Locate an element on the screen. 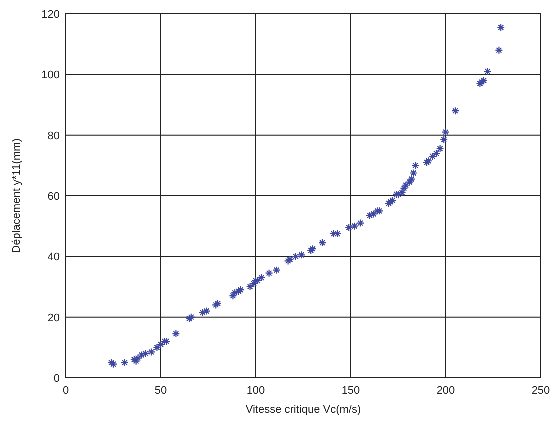 The image size is (551, 421). y-tick-label: 40 is located at coordinates (54, 258).